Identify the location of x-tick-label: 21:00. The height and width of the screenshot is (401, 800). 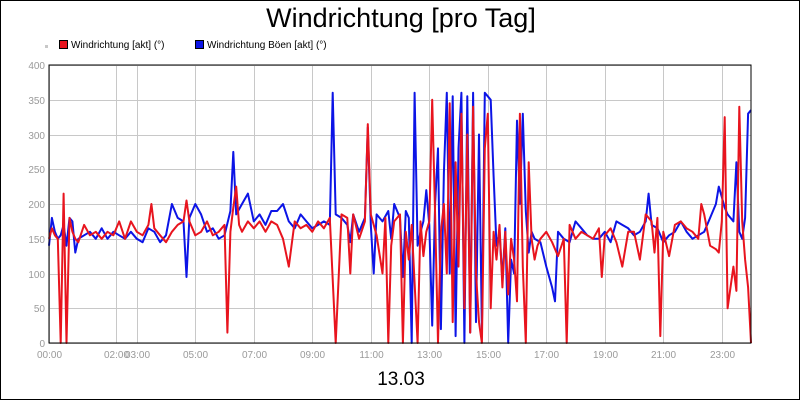
(663, 355).